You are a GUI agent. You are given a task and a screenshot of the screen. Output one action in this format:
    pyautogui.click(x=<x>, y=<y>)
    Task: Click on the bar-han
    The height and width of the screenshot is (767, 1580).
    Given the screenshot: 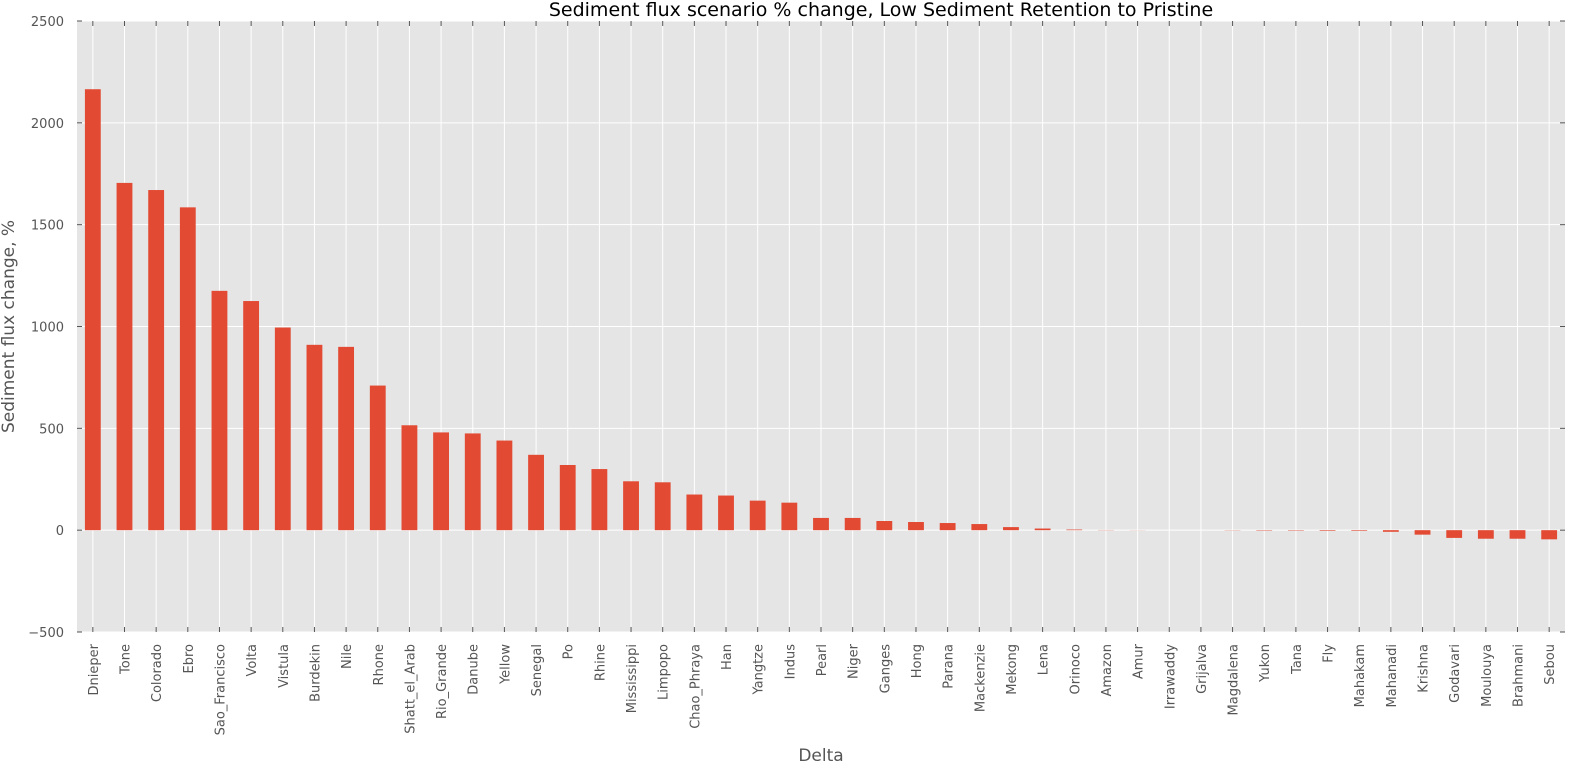 What is the action you would take?
    pyautogui.click(x=726, y=513)
    